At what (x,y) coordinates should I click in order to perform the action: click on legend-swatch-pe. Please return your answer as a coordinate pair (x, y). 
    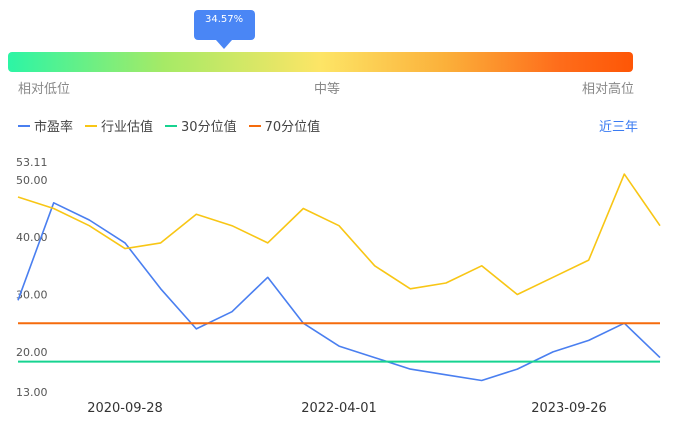
    Looking at the image, I should click on (24, 125).